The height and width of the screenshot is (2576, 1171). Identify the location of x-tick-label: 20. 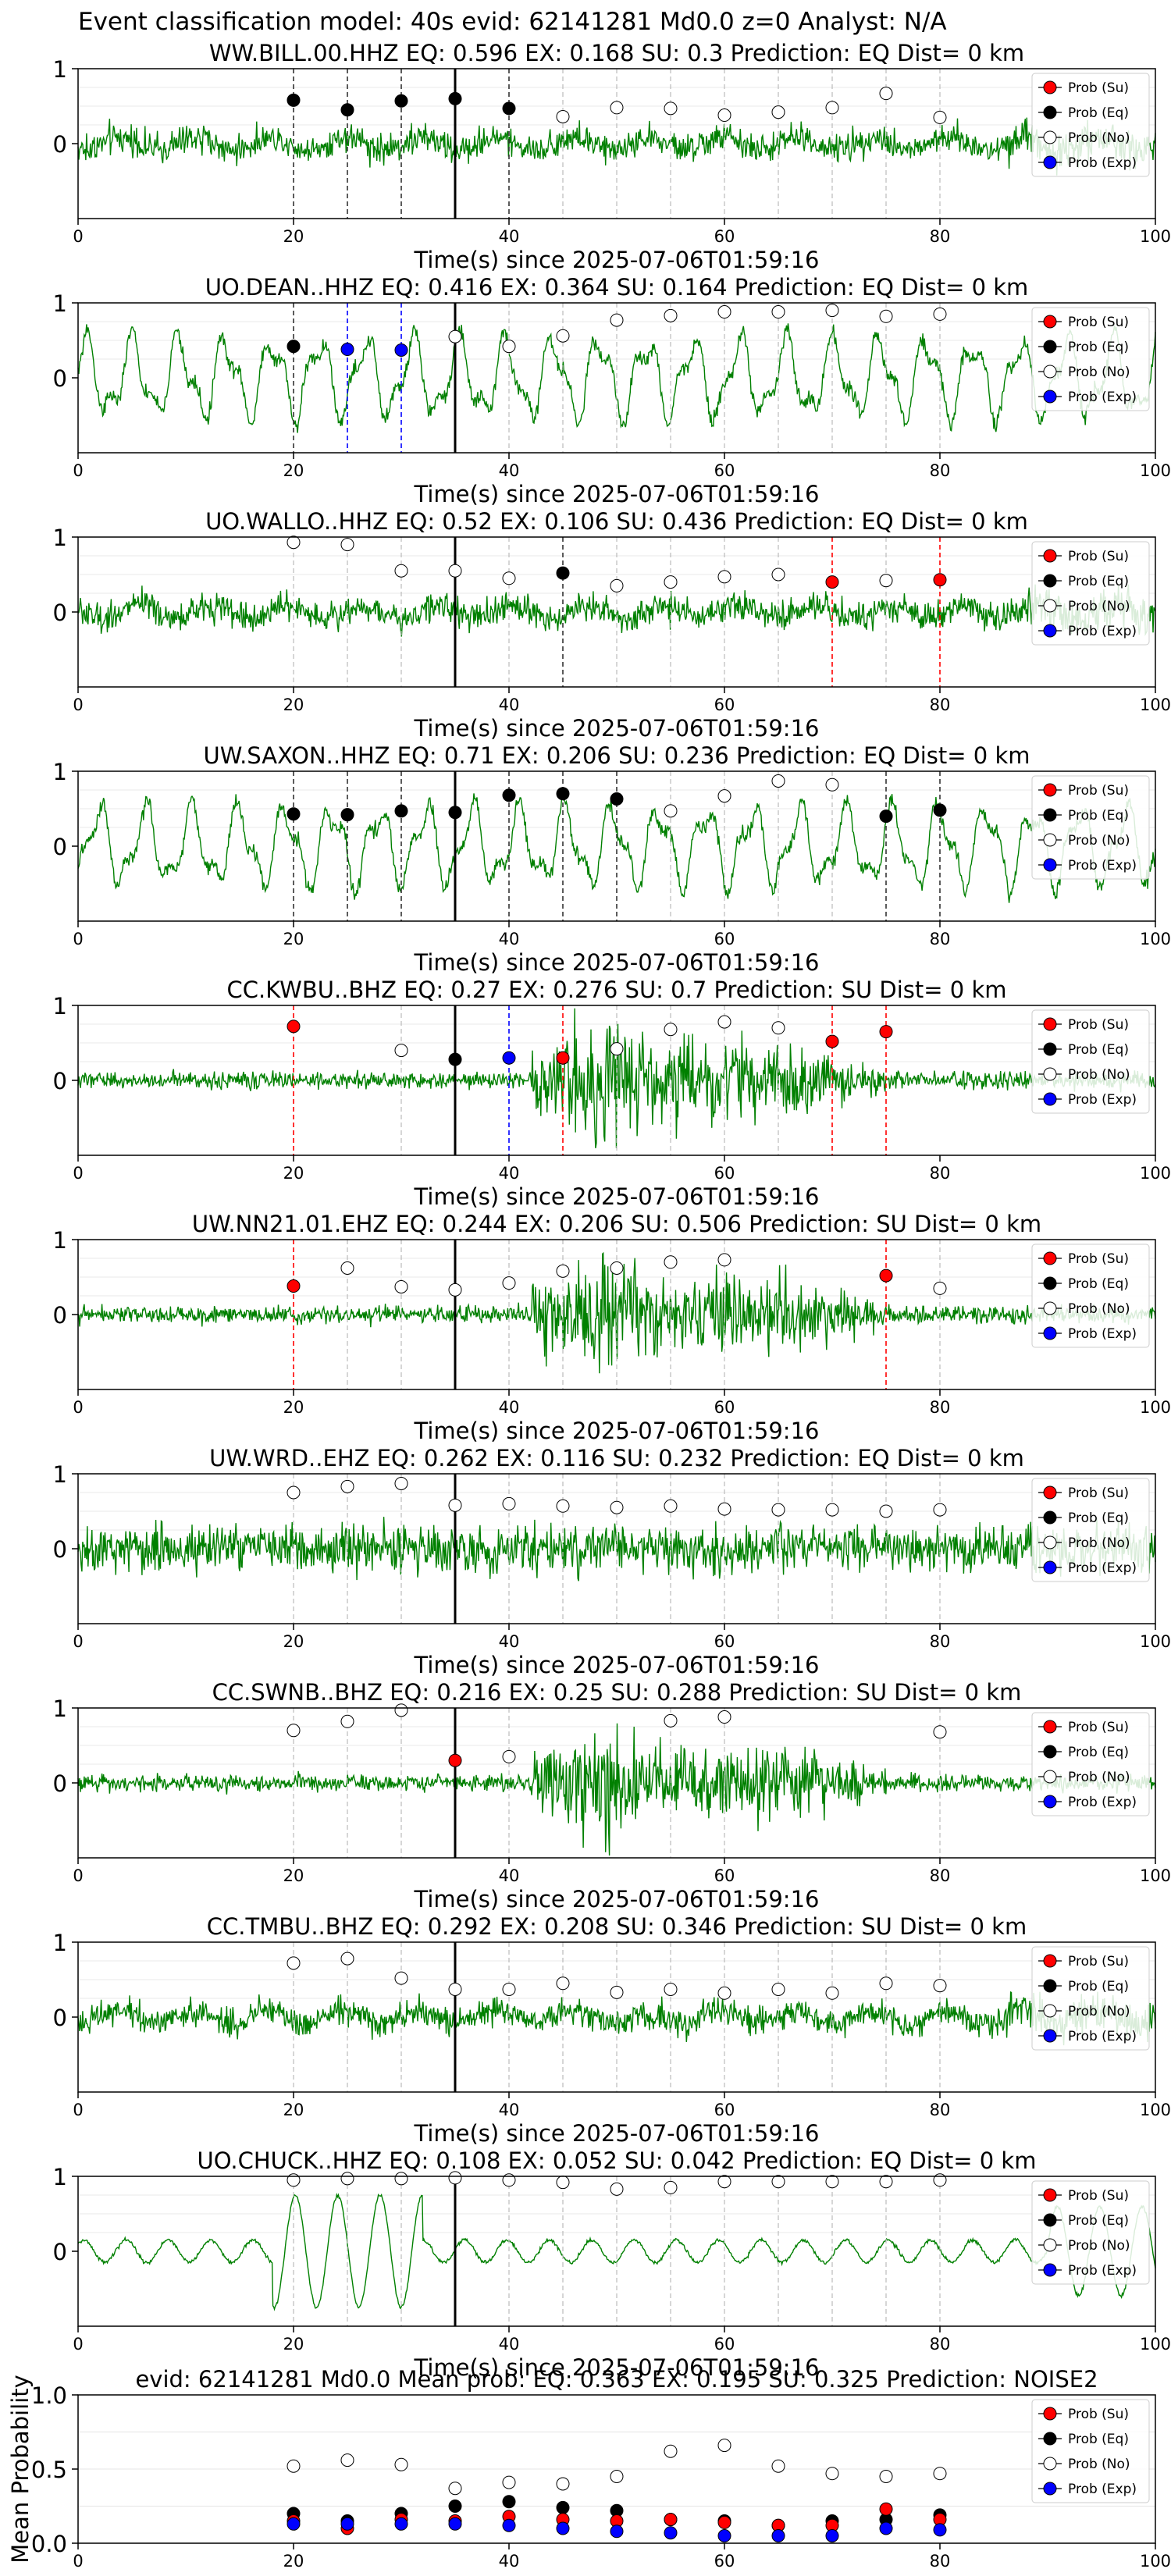
(293, 939).